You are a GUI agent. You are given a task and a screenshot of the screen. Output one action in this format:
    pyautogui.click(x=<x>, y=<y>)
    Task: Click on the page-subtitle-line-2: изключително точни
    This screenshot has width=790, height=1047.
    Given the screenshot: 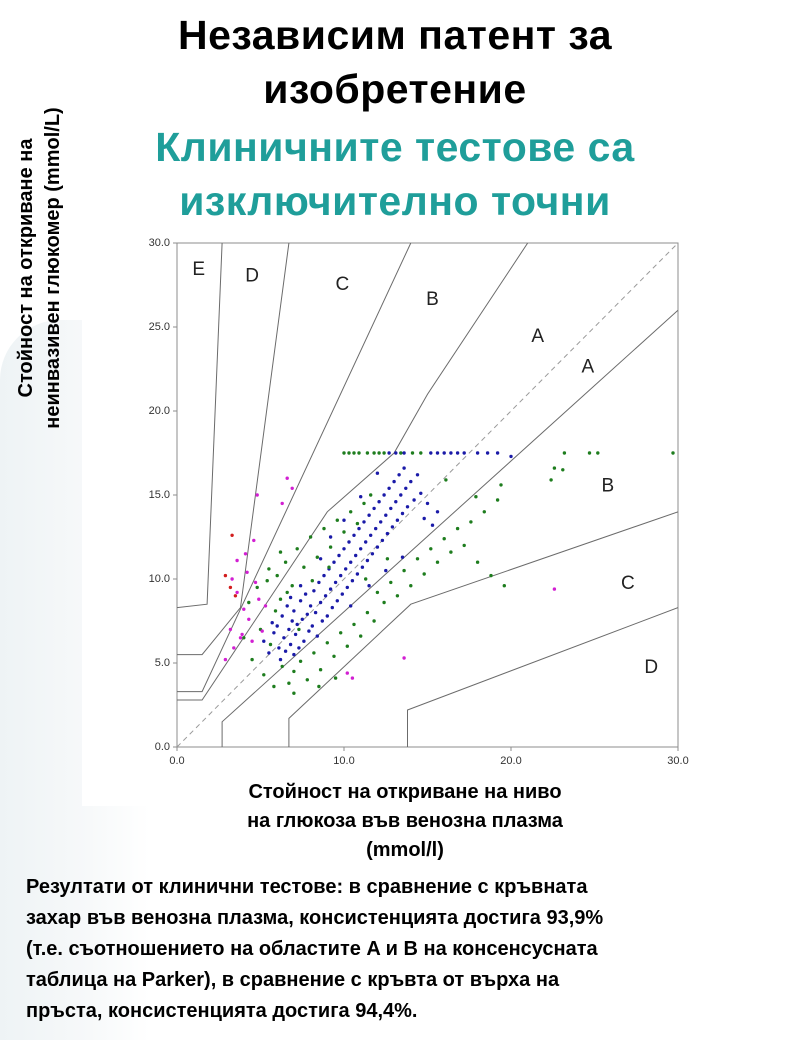 What is the action you would take?
    pyautogui.click(x=395, y=201)
    